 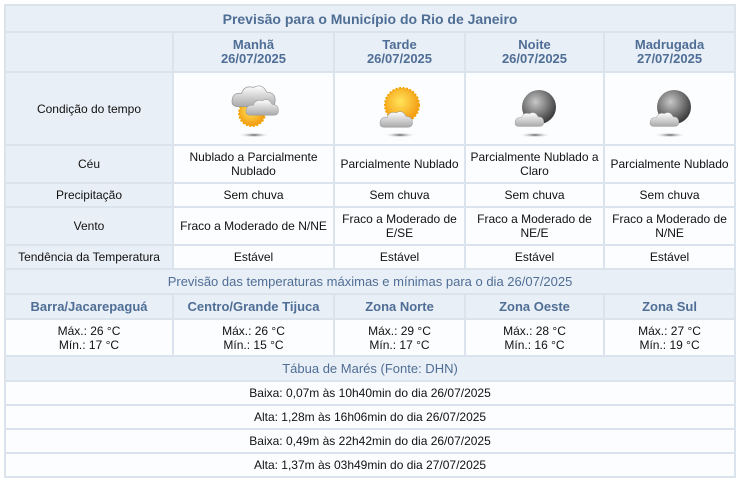 What do you see at coordinates (89, 195) in the screenshot?
I see `row-label: Precipitação` at bounding box center [89, 195].